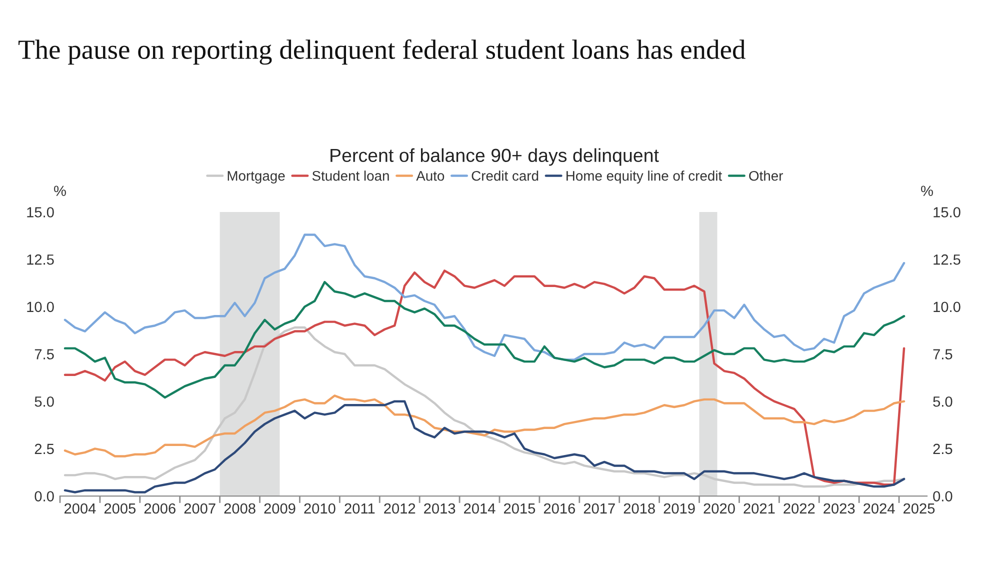  Describe the element at coordinates (359, 508) in the screenshot. I see `x-tick-label: 2011` at that location.